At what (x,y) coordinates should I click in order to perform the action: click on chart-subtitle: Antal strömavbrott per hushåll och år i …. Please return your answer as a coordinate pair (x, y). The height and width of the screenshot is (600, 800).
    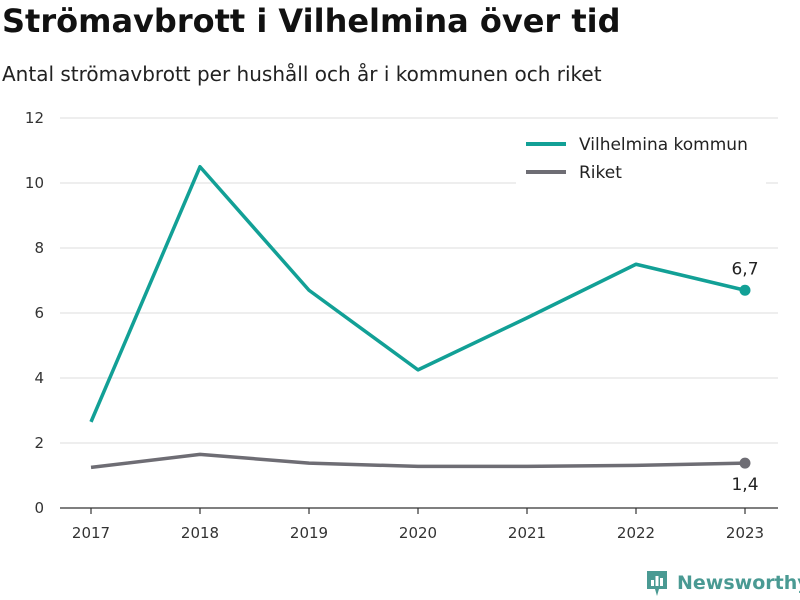
    Looking at the image, I should click on (302, 74).